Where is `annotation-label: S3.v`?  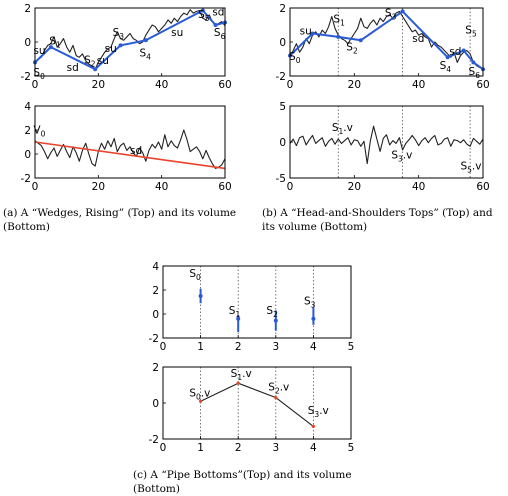 annotation-label: S3.v is located at coordinates (318, 412).